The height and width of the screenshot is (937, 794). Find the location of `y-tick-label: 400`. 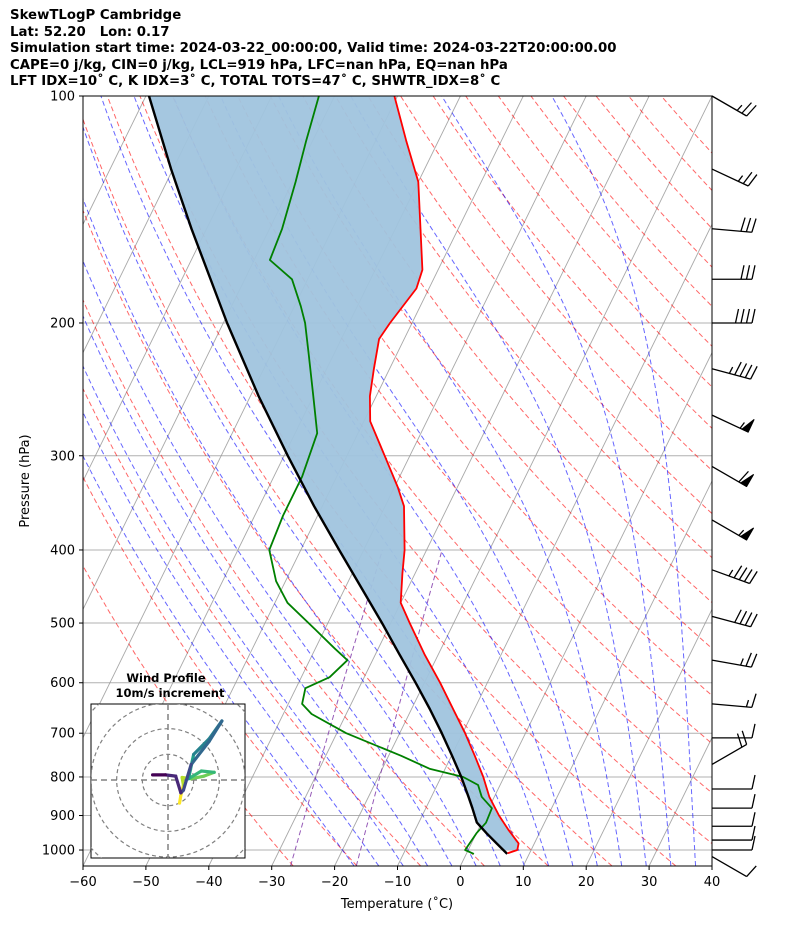

y-tick-label: 400 is located at coordinates (62, 550).